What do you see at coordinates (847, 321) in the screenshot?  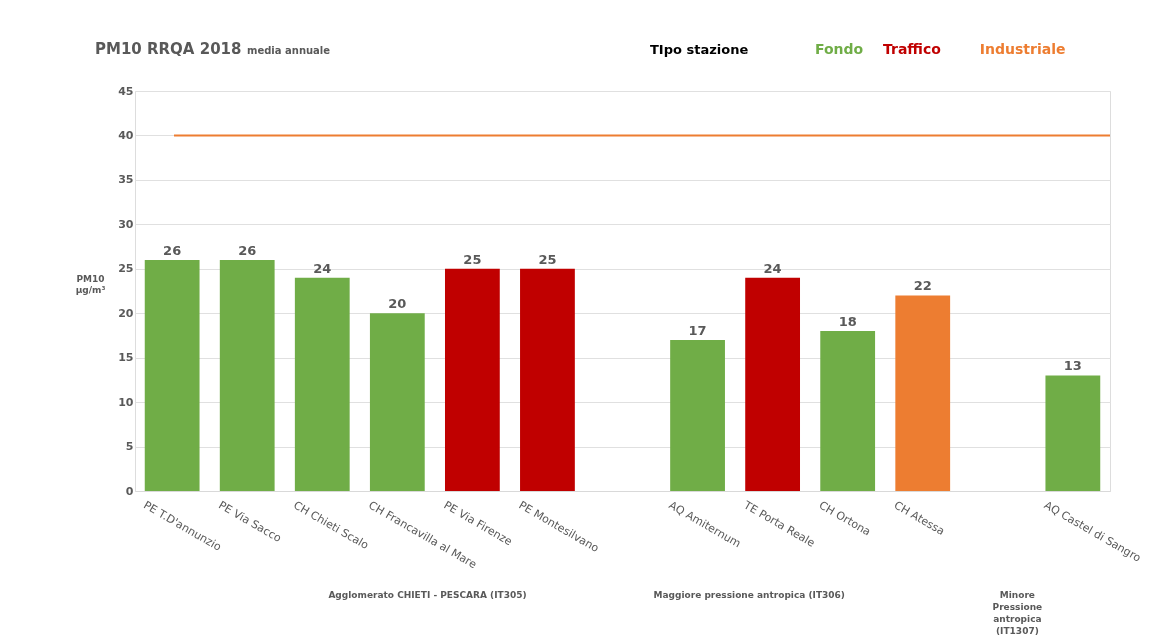 I see `data-label: 18` at bounding box center [847, 321].